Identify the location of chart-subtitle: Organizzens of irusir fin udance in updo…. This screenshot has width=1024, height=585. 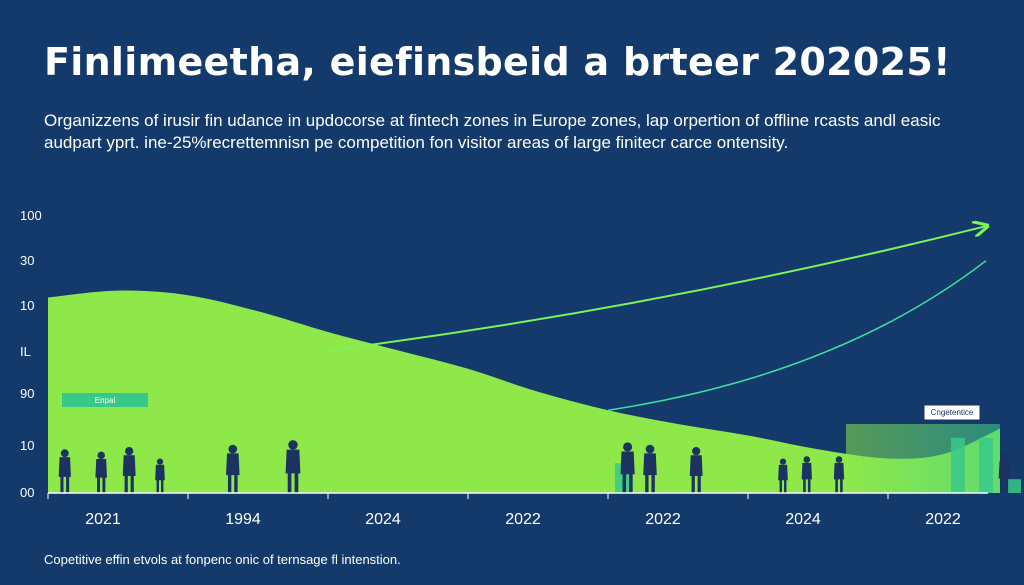
(492, 131).